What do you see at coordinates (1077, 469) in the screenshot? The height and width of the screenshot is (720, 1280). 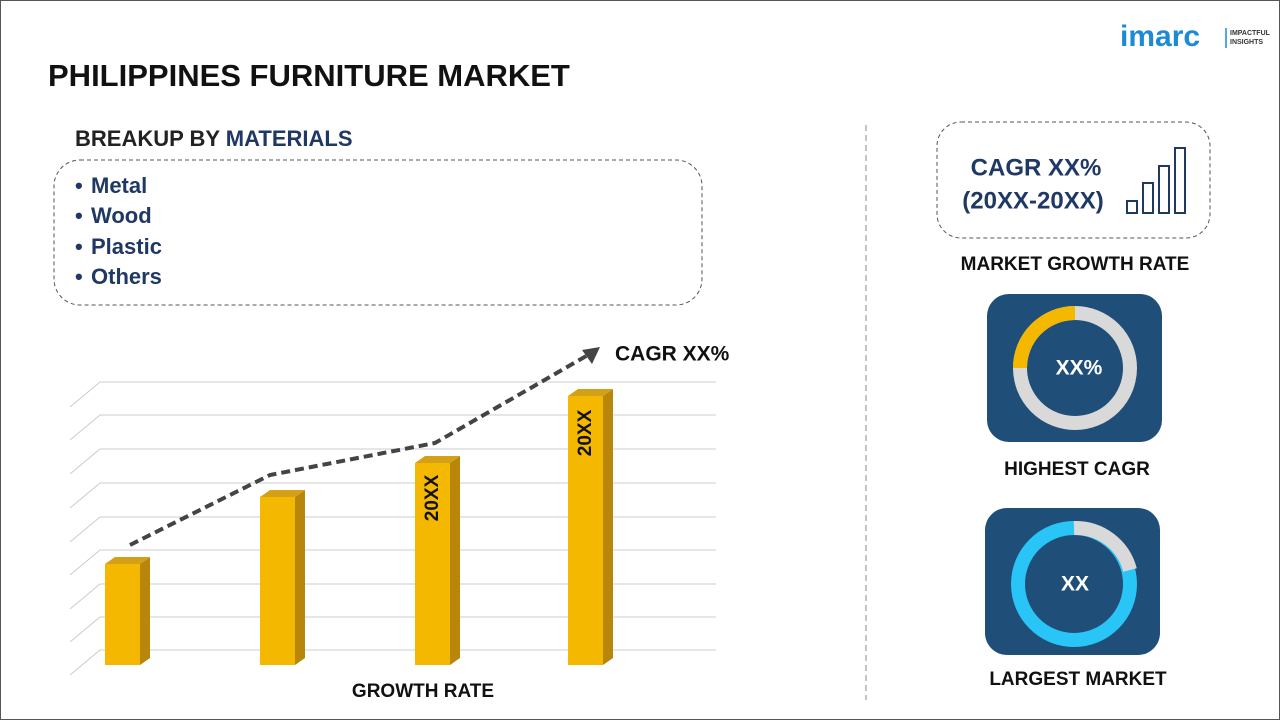 I see `highest-caption: HIGHEST CAGR` at bounding box center [1077, 469].